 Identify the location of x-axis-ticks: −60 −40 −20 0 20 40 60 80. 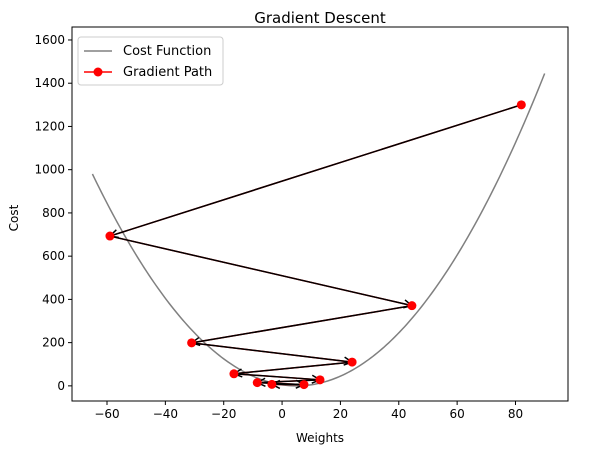
(308, 411).